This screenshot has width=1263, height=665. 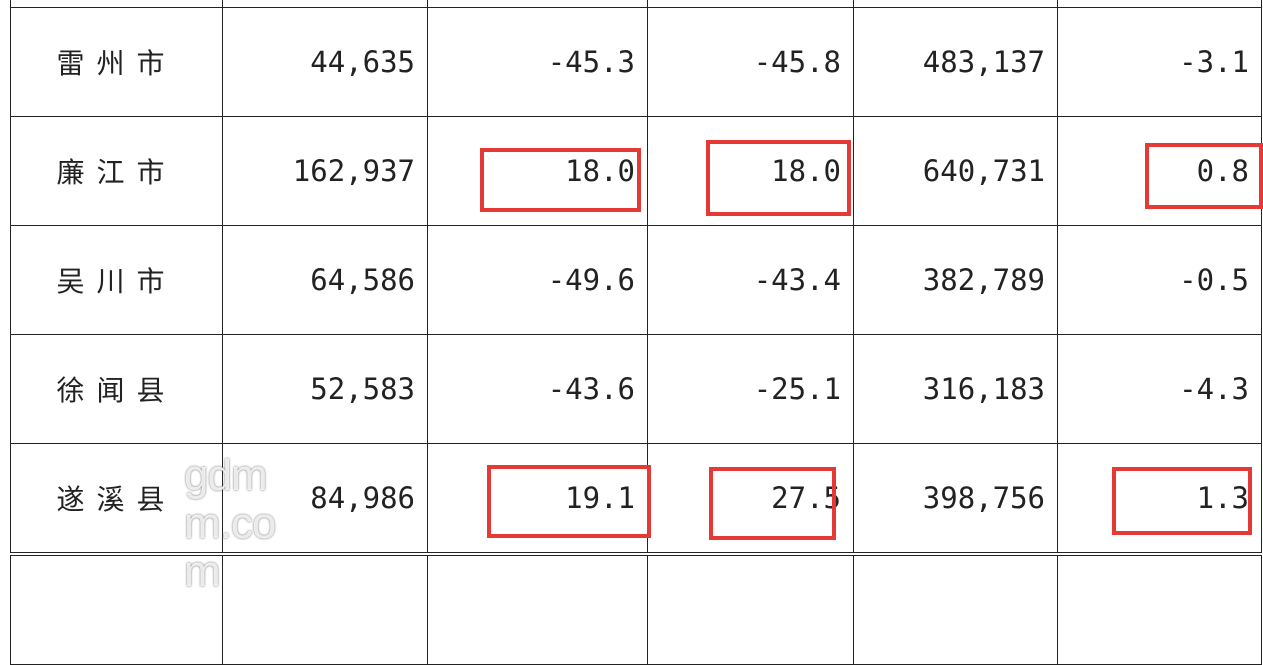 I want to click on value-cell: 18.0, so click(x=537, y=171).